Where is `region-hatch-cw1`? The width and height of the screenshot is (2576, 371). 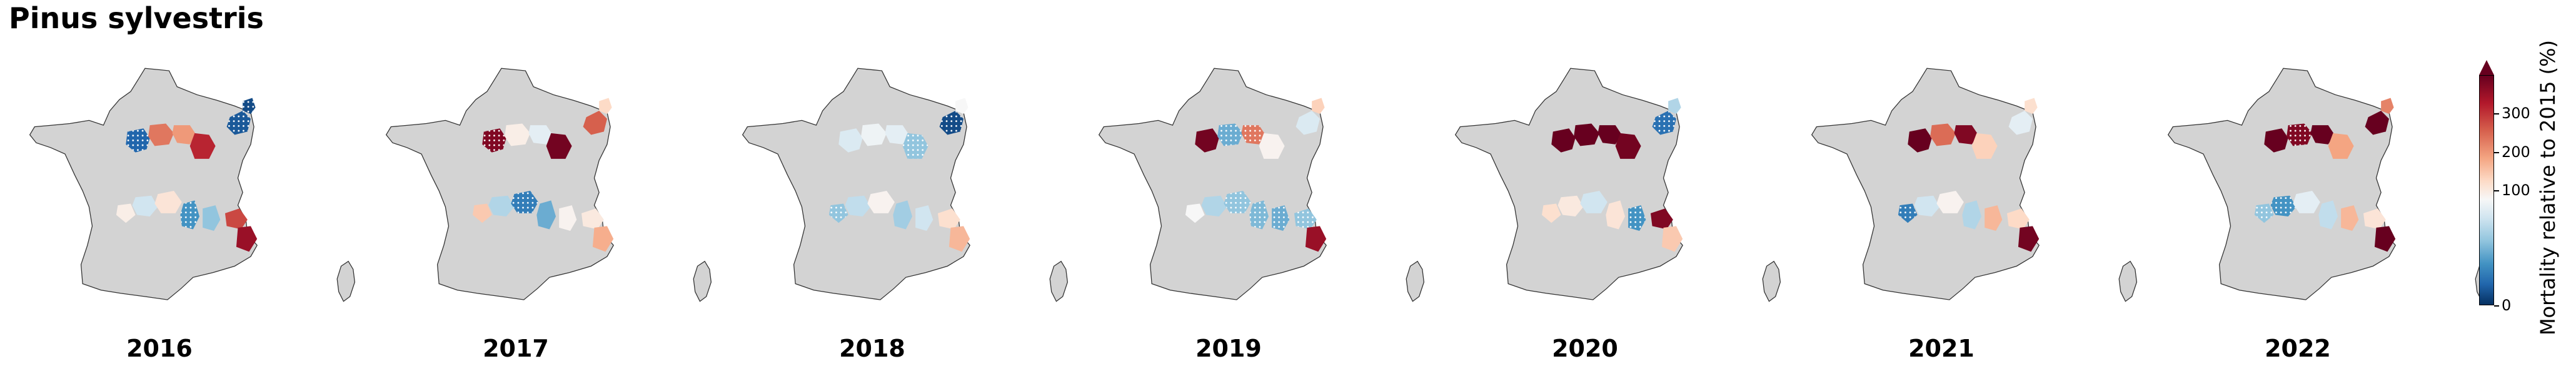 region-hatch-cw1 is located at coordinates (1908, 213).